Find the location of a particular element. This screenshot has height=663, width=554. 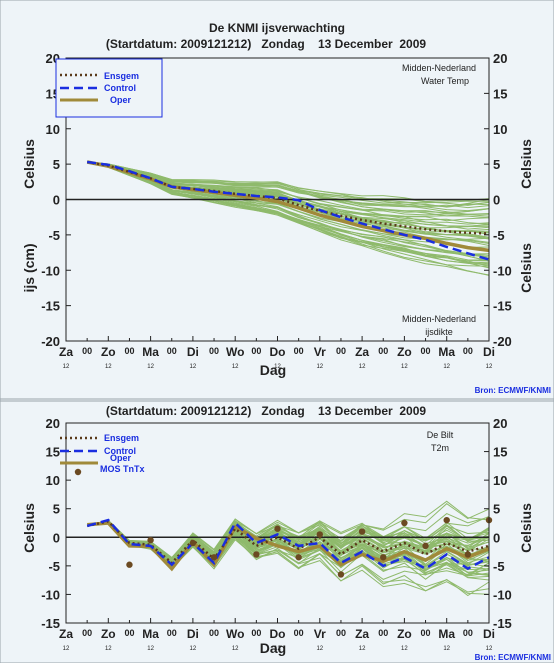

bot-xtick-day-label: Zo is located at coordinates (404, 634).